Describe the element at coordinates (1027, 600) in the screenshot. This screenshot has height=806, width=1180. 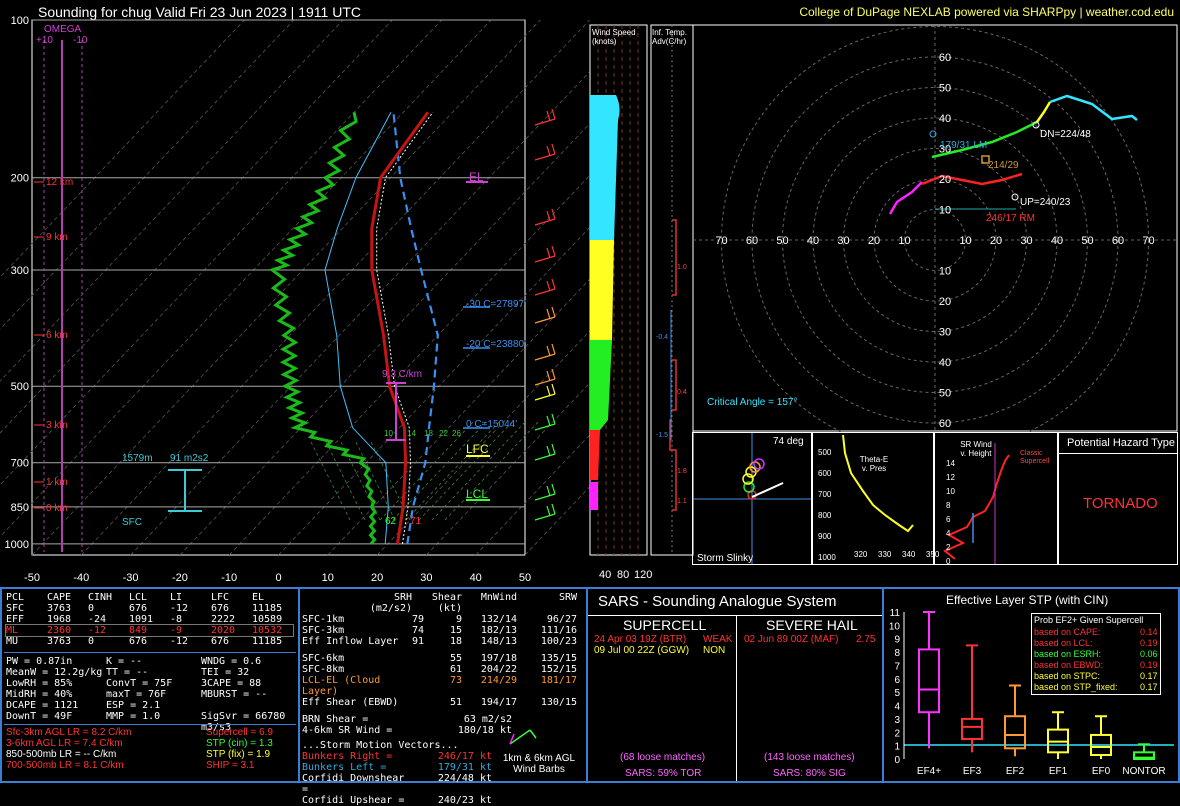
I see `stp-title: Effective Layer STP (with CIN)` at that location.